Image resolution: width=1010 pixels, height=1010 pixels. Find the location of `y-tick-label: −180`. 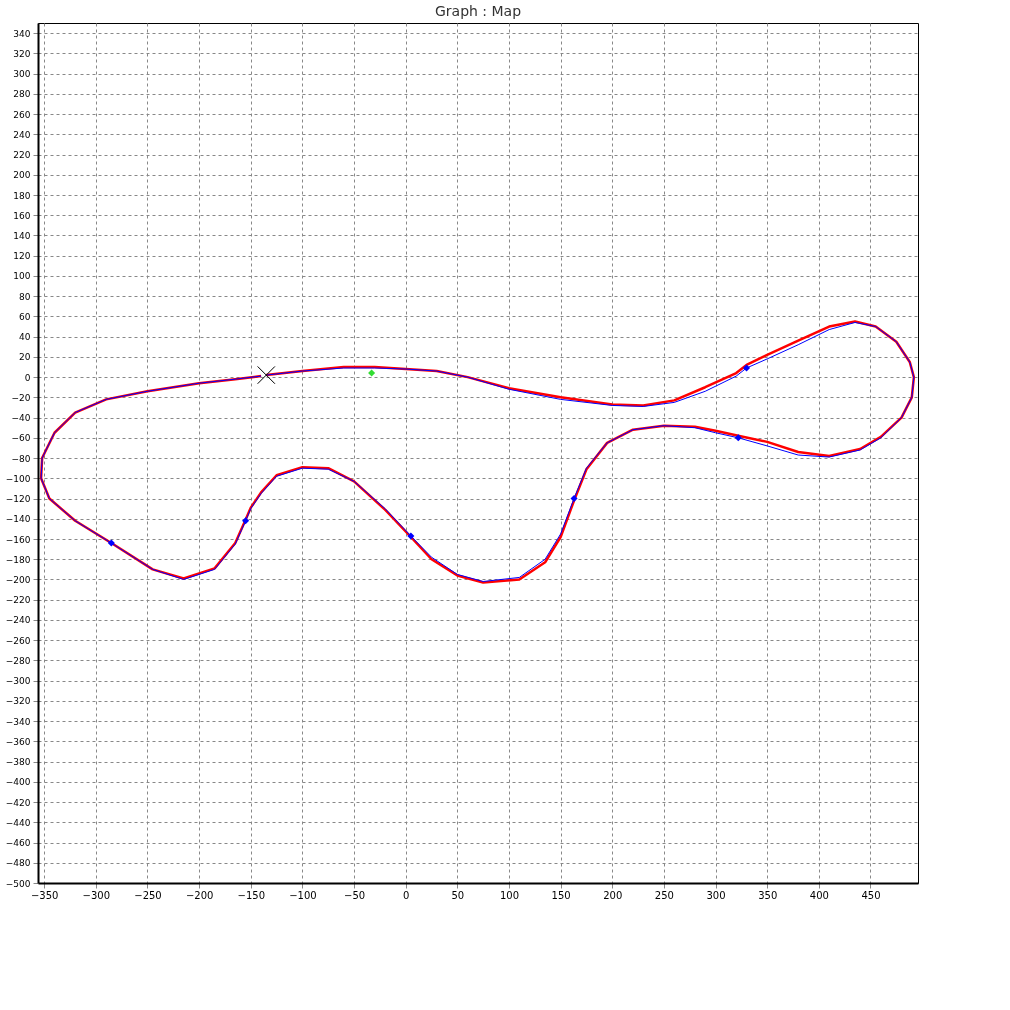

y-tick-label: −180 is located at coordinates (18, 559).